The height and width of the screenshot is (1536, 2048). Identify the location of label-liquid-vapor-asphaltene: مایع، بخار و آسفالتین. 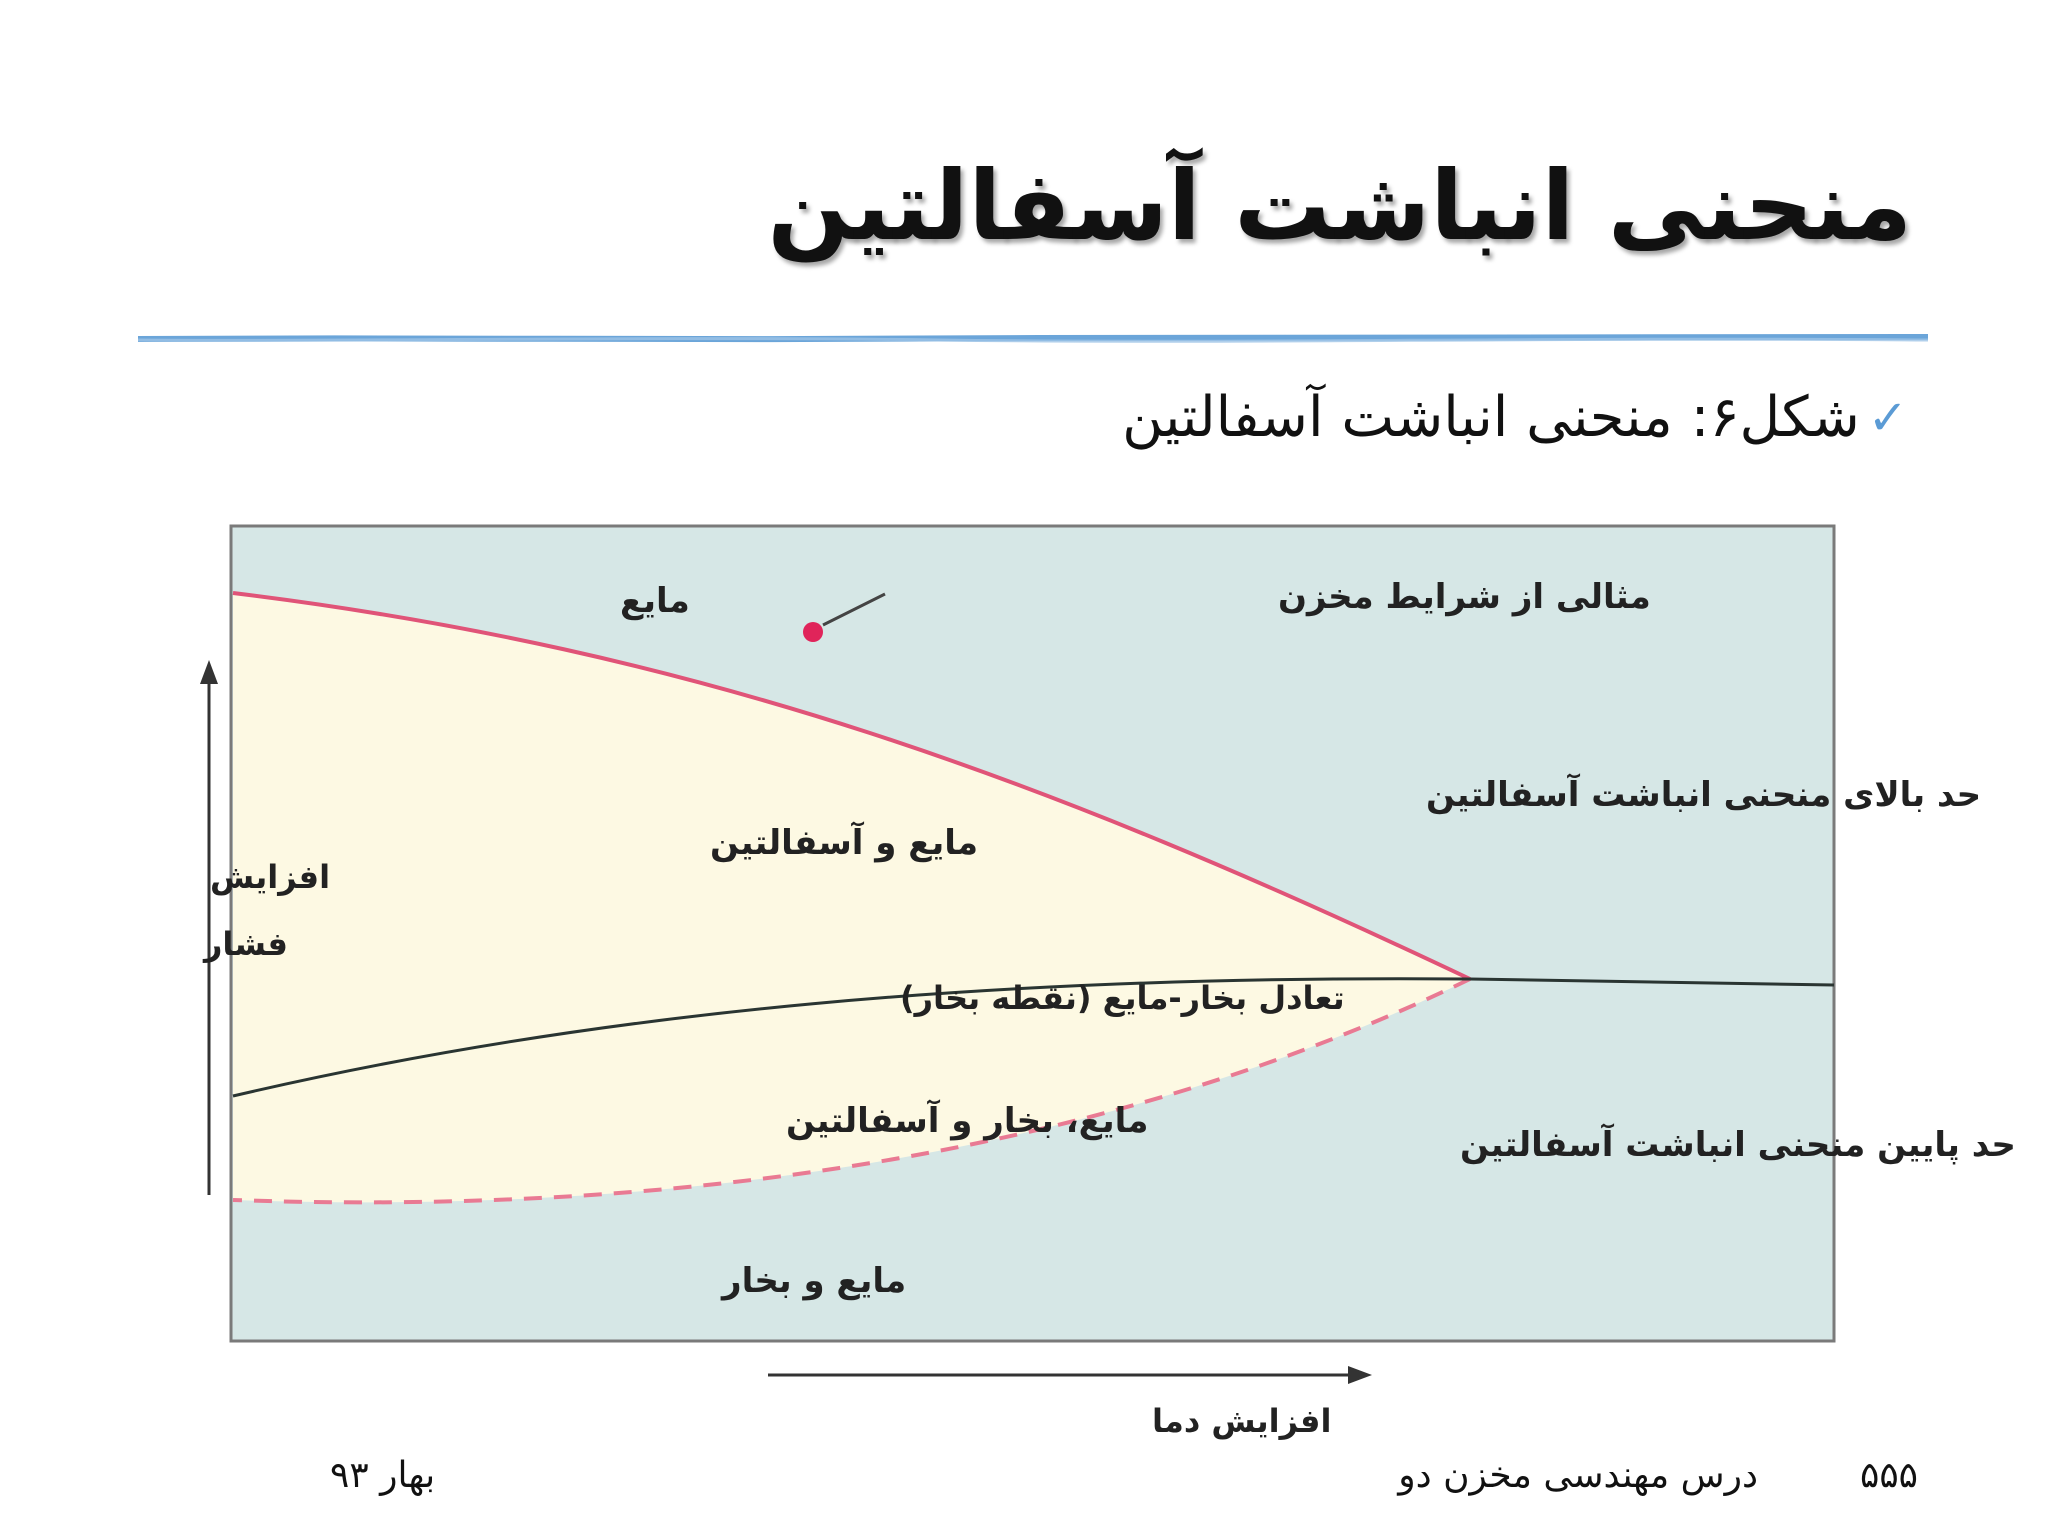
(967, 1120).